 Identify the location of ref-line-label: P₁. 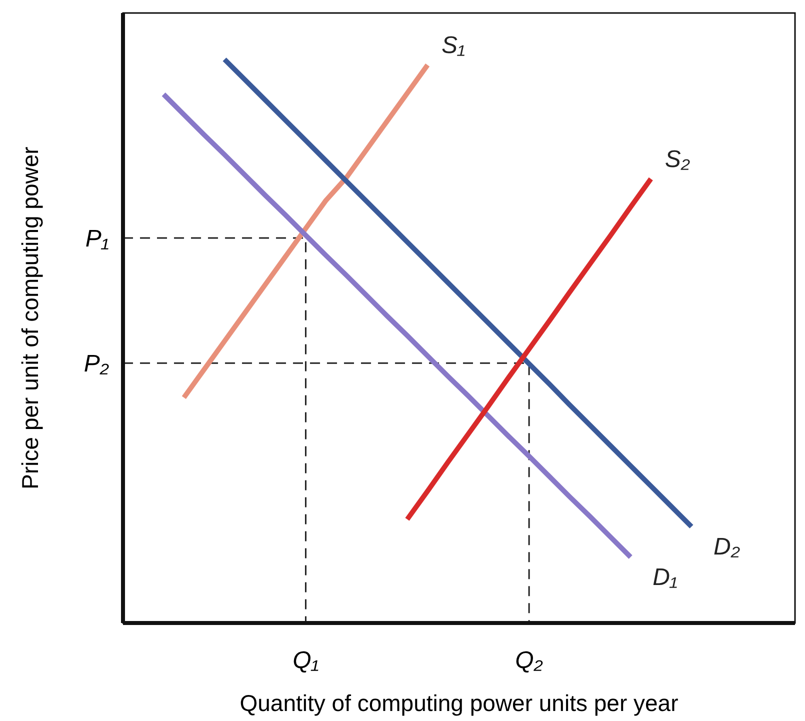
(97, 238).